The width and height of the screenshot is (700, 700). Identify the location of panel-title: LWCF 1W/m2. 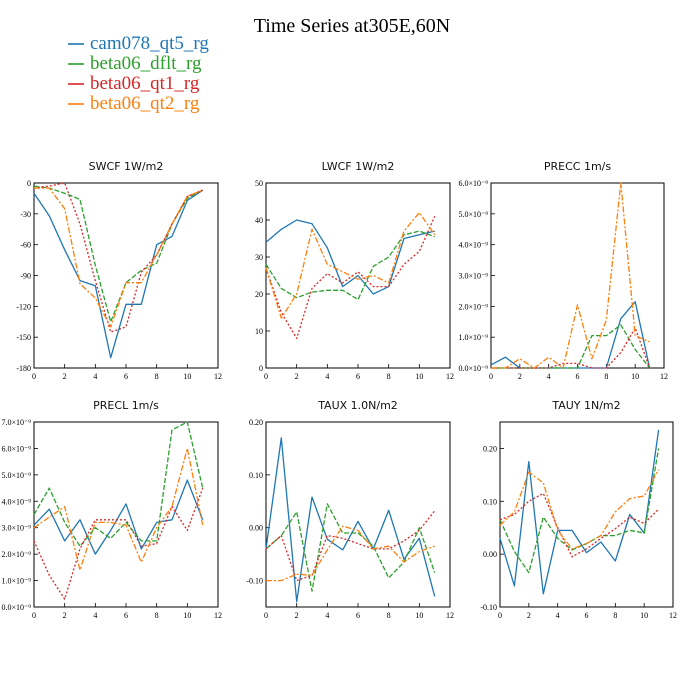
(358, 166).